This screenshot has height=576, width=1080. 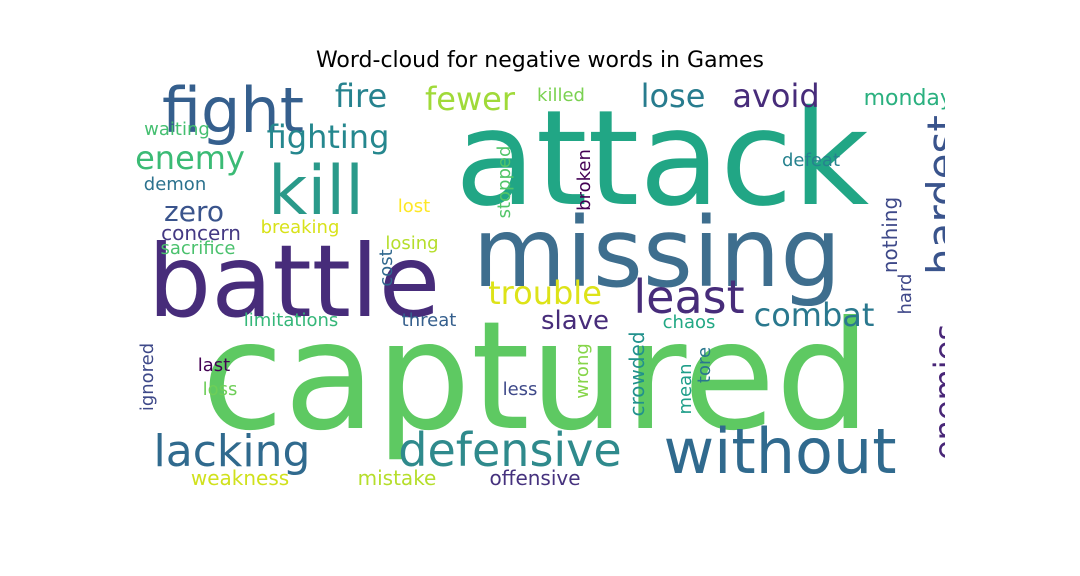 I want to click on word-sacrifice: sacrifice, so click(x=198, y=248).